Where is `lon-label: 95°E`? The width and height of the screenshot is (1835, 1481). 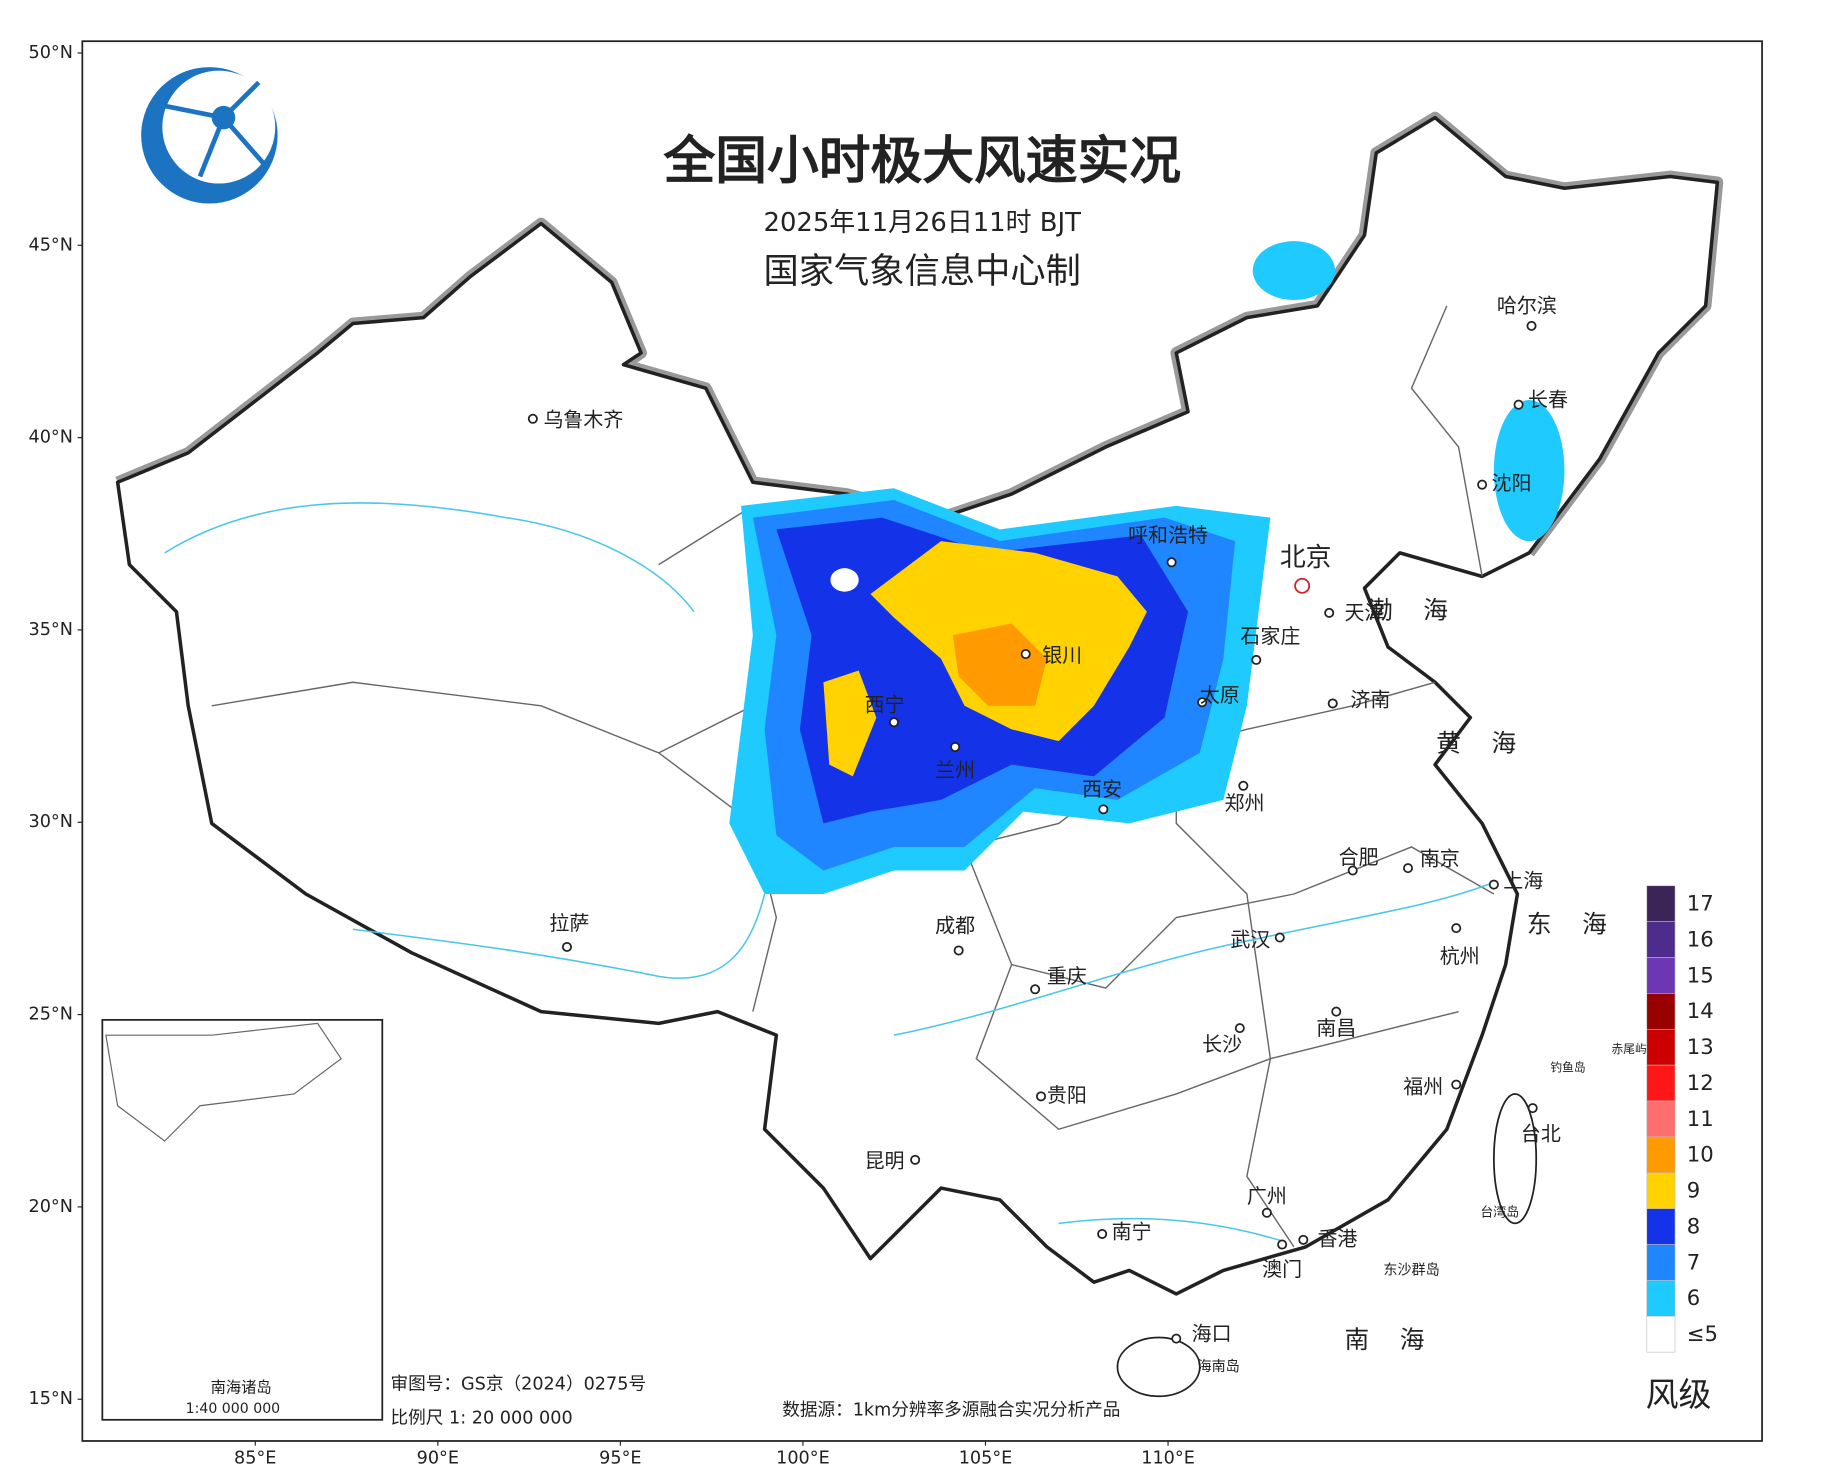
lon-label: 95°E is located at coordinates (620, 1459).